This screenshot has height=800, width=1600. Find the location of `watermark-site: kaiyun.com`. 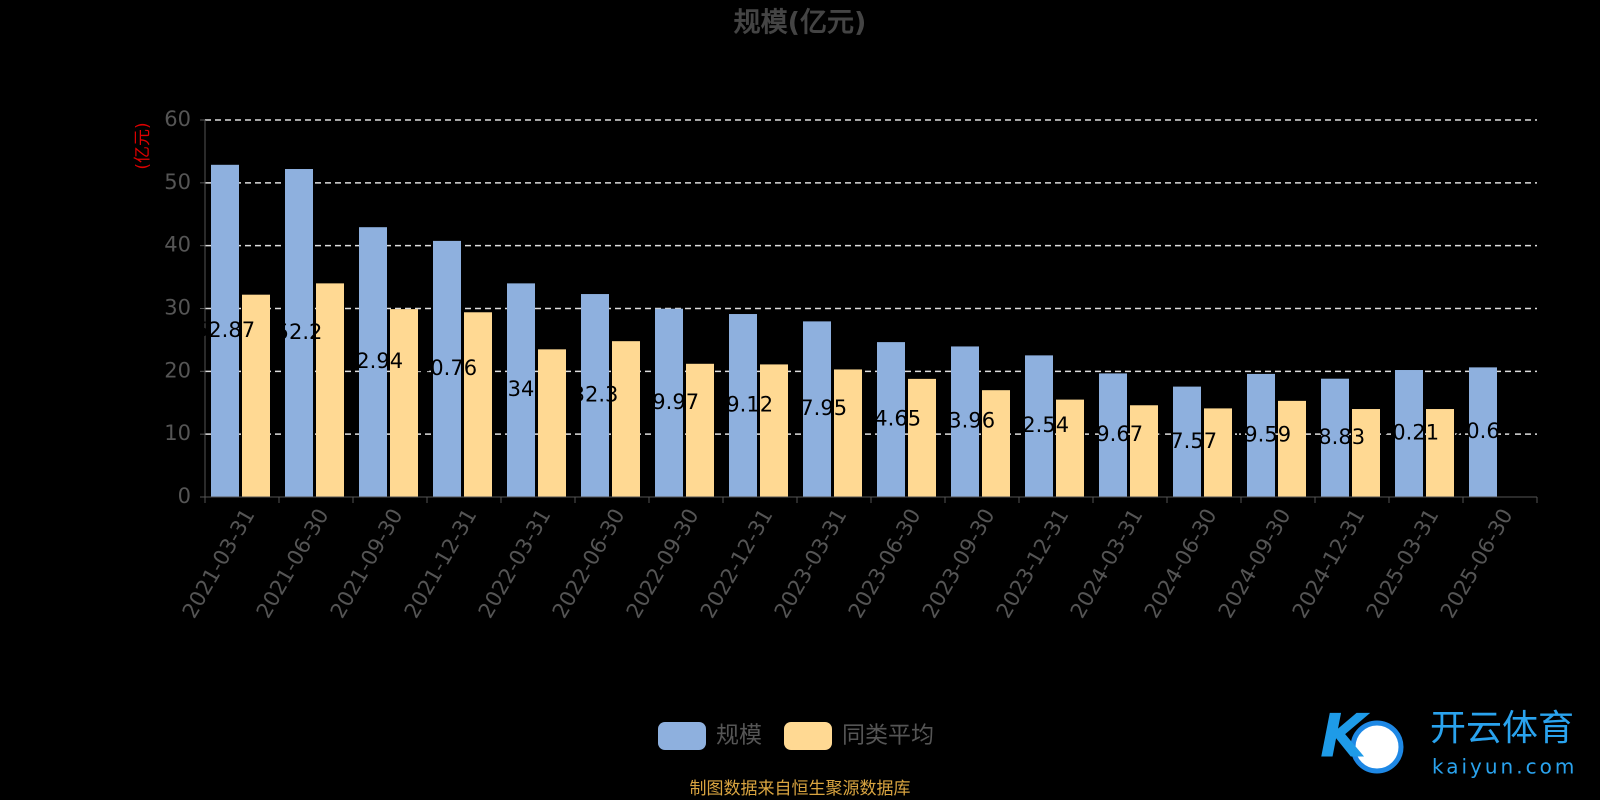

watermark-site: kaiyun.com is located at coordinates (1504, 767).